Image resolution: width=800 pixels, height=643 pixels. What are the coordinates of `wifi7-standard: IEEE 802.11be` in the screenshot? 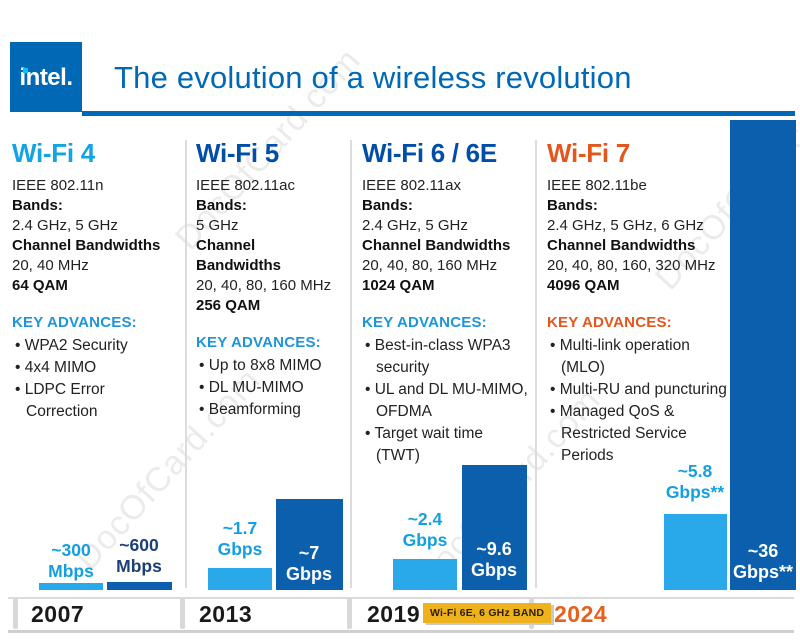 It's located at (597, 185).